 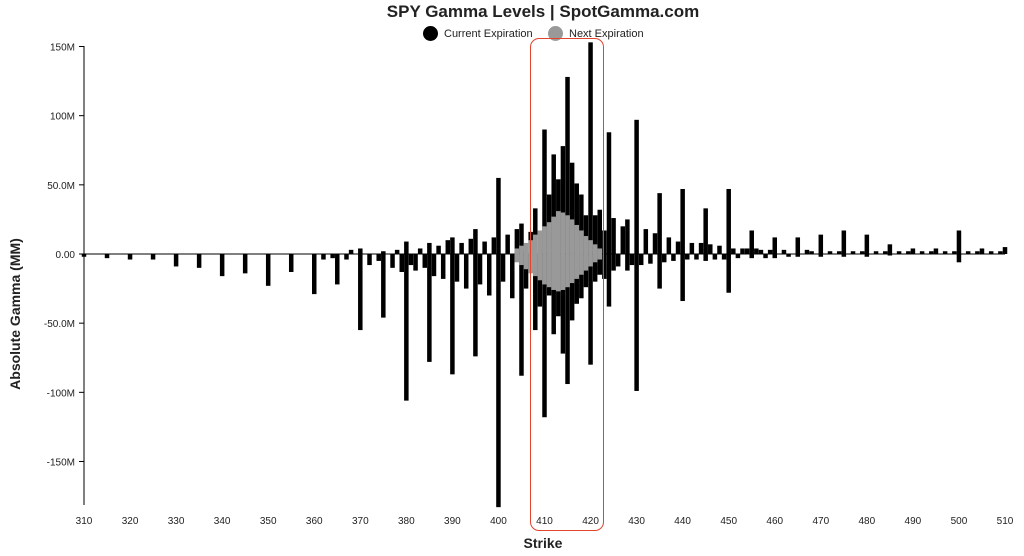 I want to click on x-tick-label: 410, so click(x=544, y=521).